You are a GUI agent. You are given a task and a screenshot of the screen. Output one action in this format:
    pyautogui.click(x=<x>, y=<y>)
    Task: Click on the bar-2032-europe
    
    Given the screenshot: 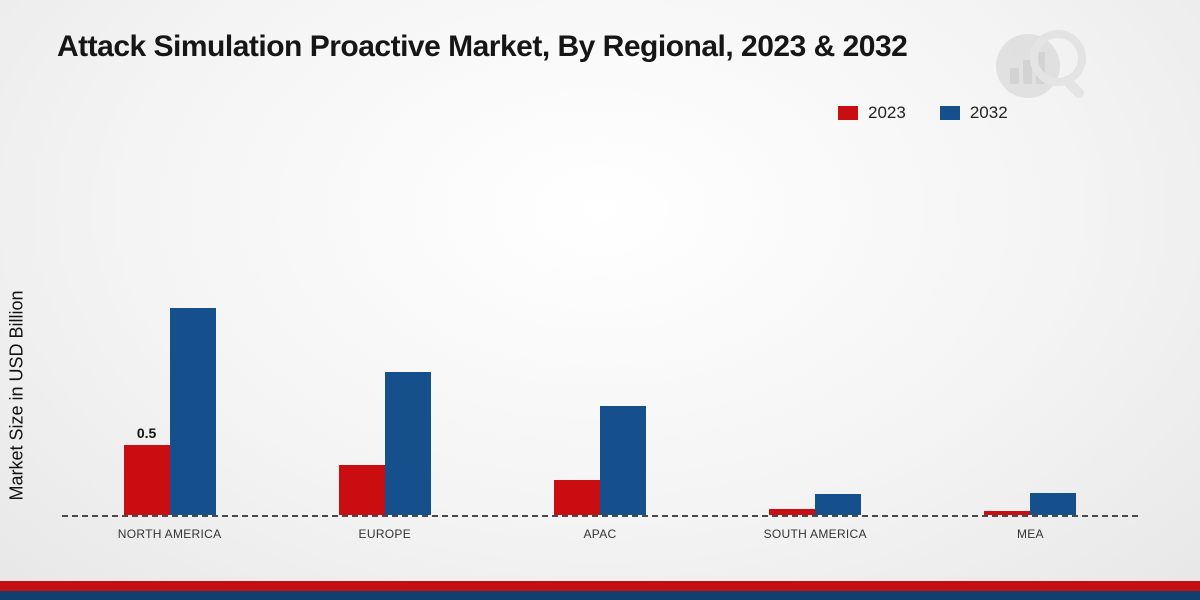 What is the action you would take?
    pyautogui.click(x=407, y=443)
    